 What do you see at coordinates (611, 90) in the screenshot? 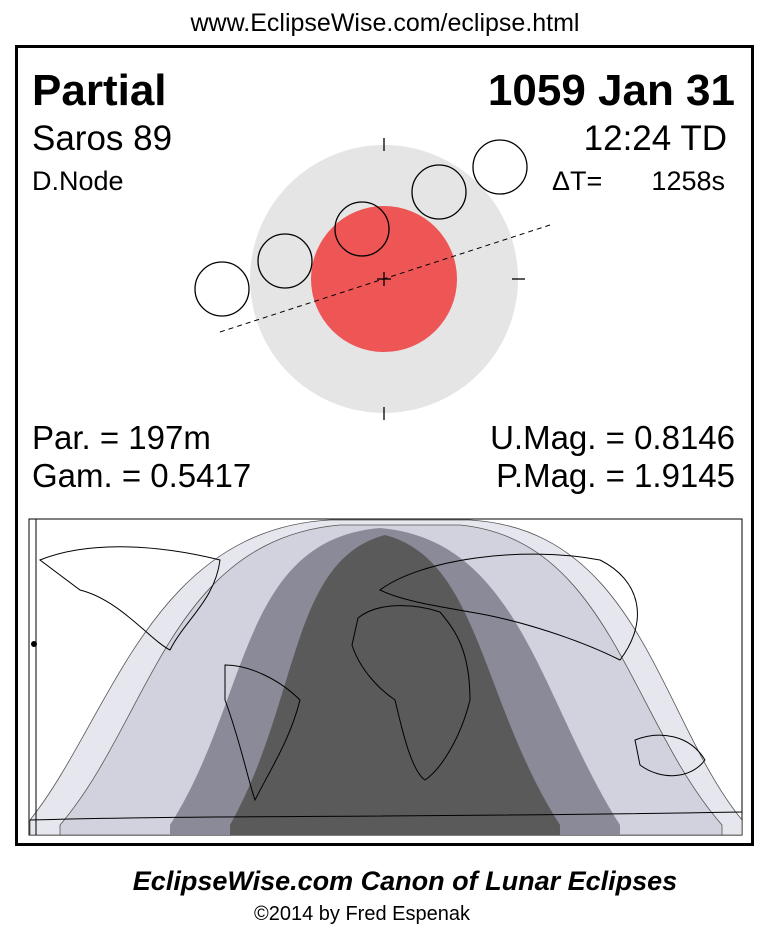
I see `eclipse-date: 1059 Jan 31` at bounding box center [611, 90].